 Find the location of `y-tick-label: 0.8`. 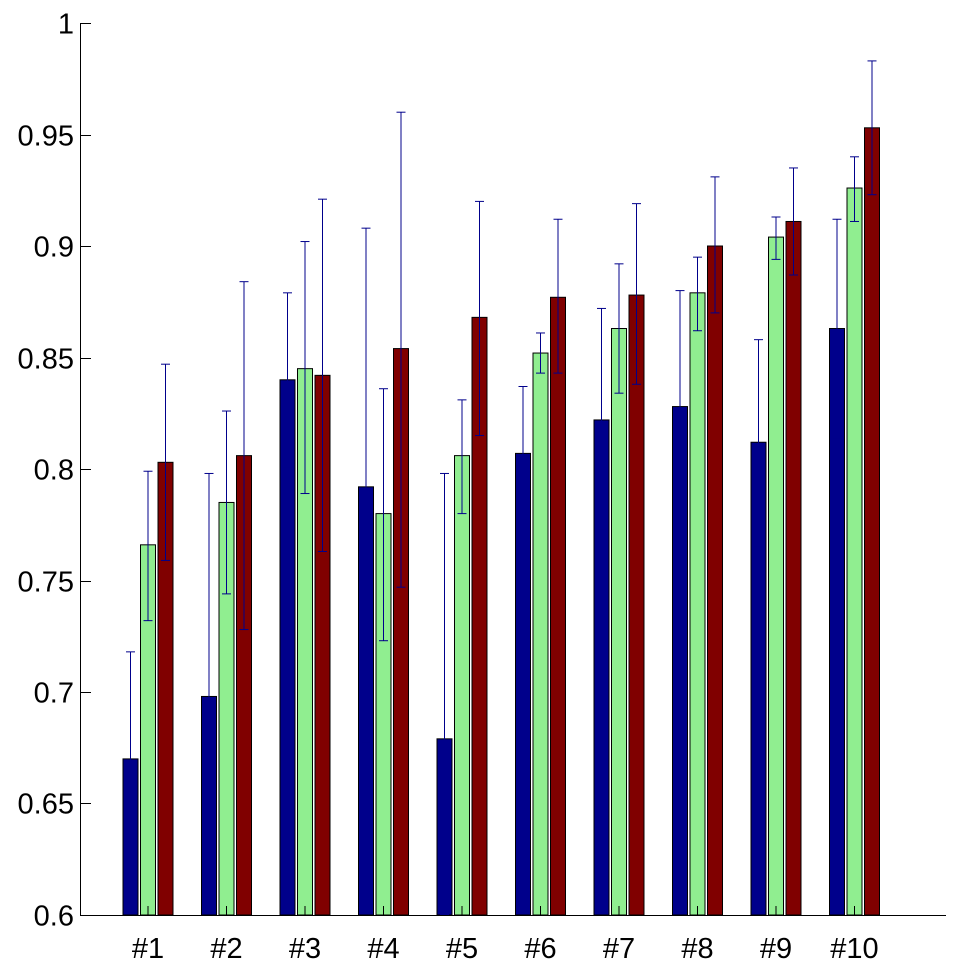

y-tick-label: 0.8 is located at coordinates (54, 471).